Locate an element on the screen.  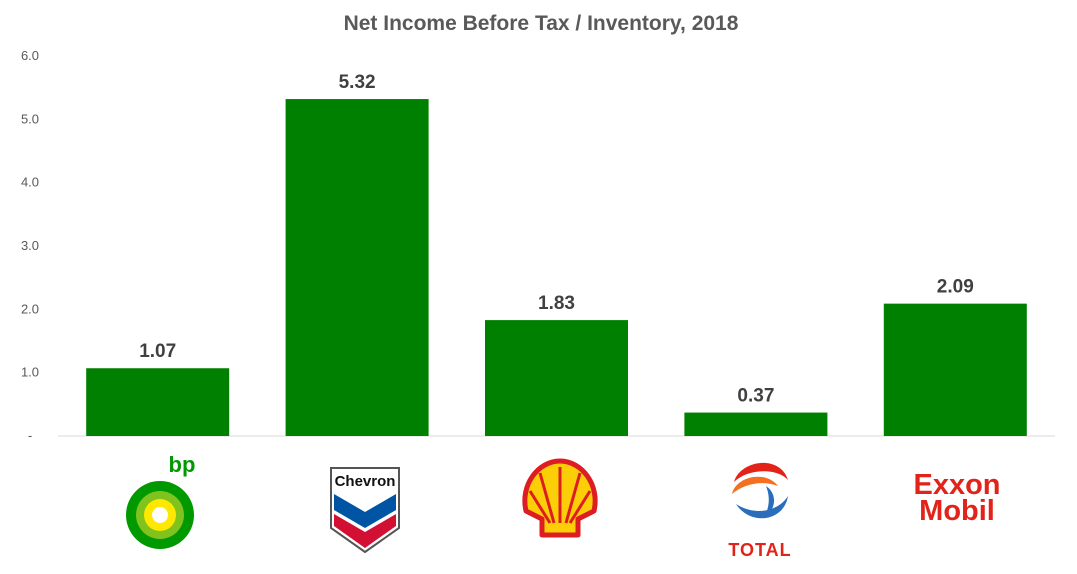
y-tick-label: 1.0 is located at coordinates (30, 372).